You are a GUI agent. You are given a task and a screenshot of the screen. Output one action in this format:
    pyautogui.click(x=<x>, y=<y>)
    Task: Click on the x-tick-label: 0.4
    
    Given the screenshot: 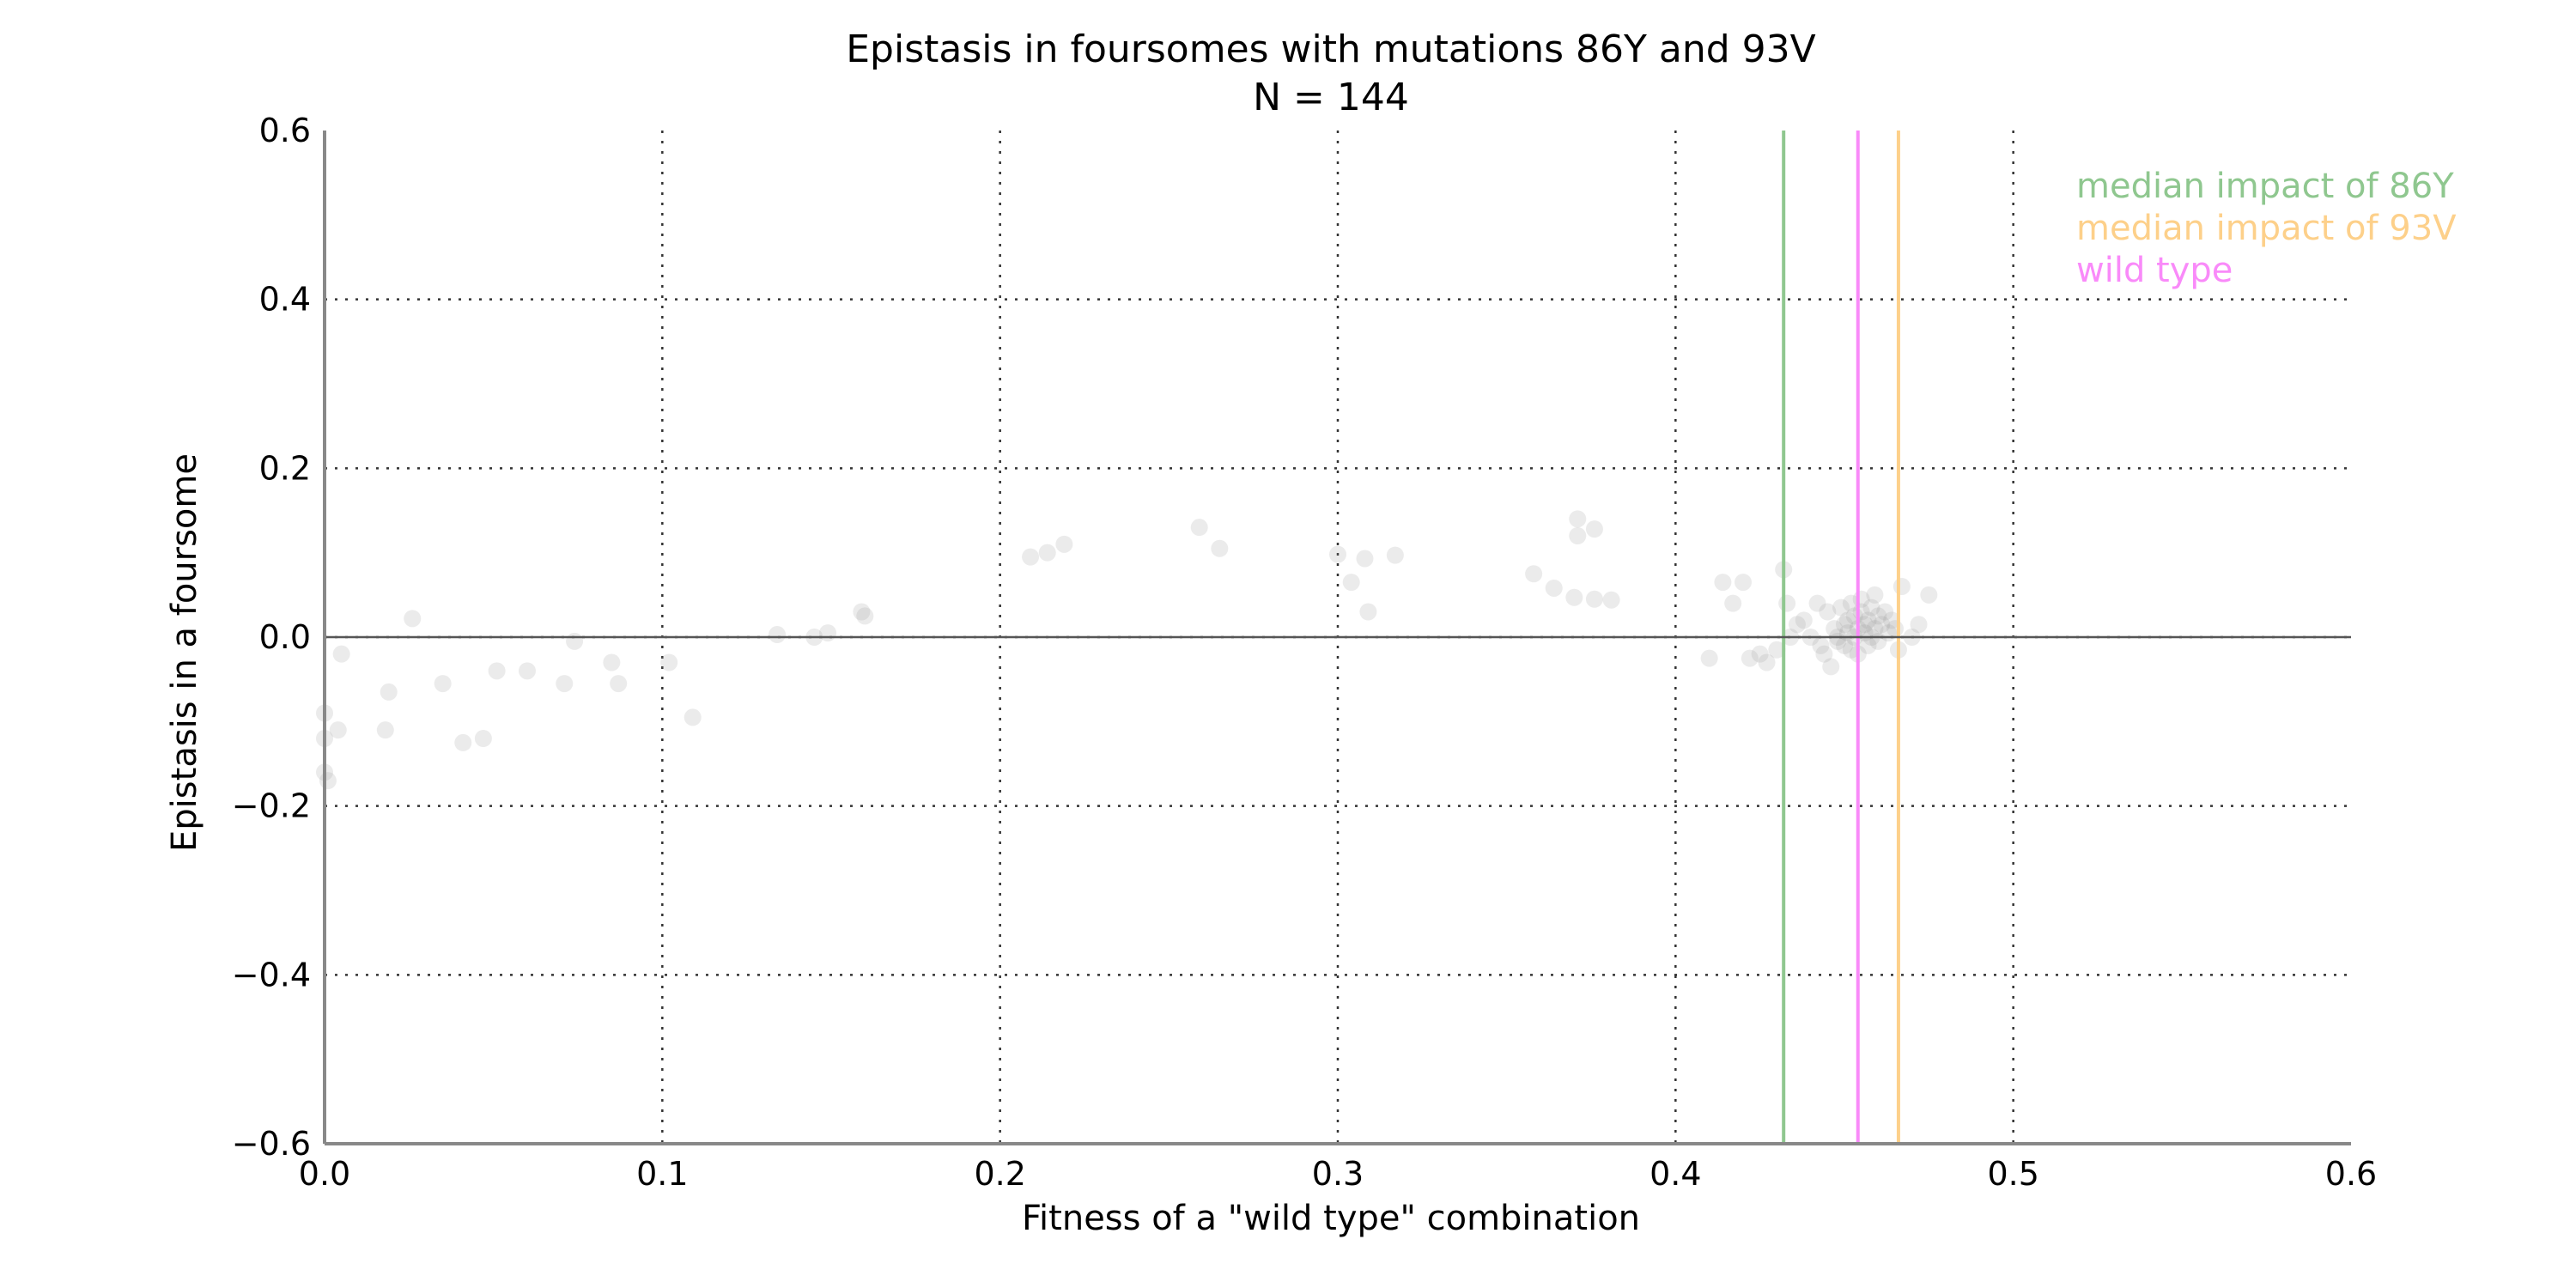 What is the action you would take?
    pyautogui.click(x=1675, y=1174)
    